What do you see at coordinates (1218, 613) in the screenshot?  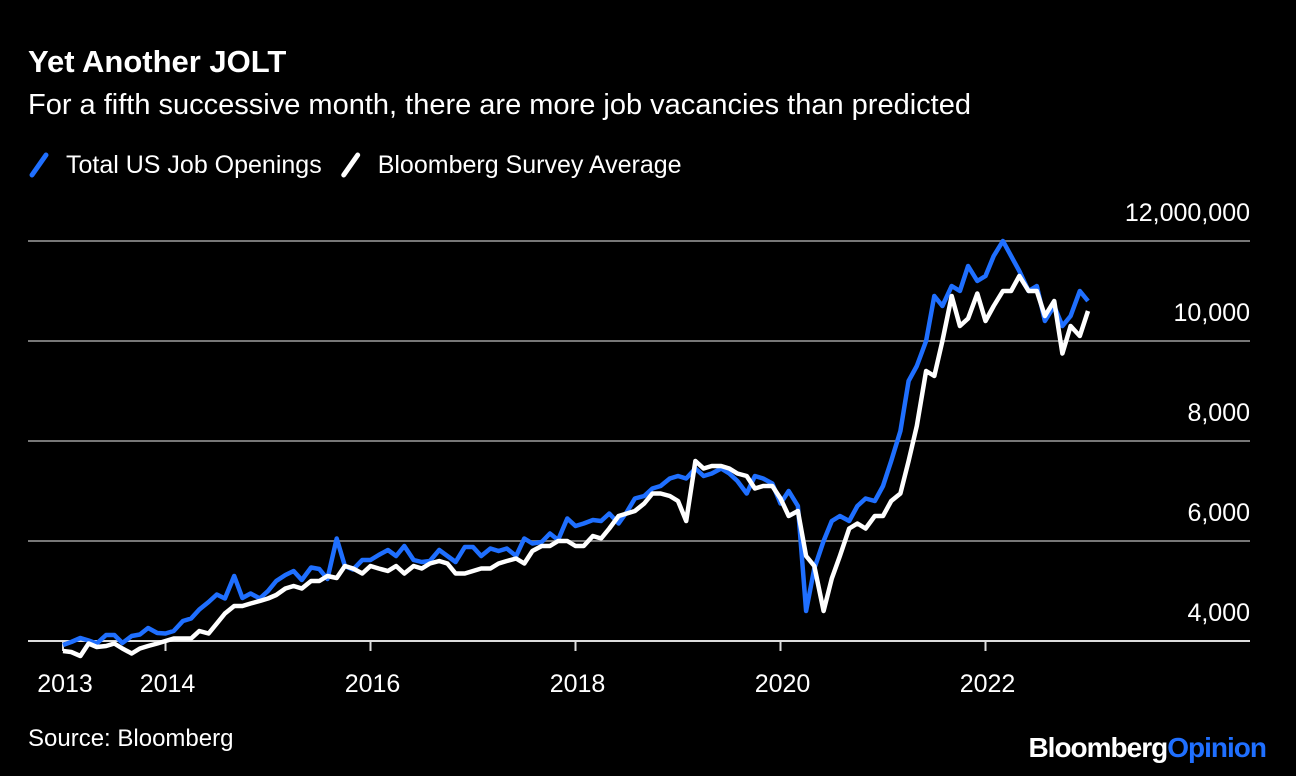 I see `y-tick-label: 4,000` at bounding box center [1218, 613].